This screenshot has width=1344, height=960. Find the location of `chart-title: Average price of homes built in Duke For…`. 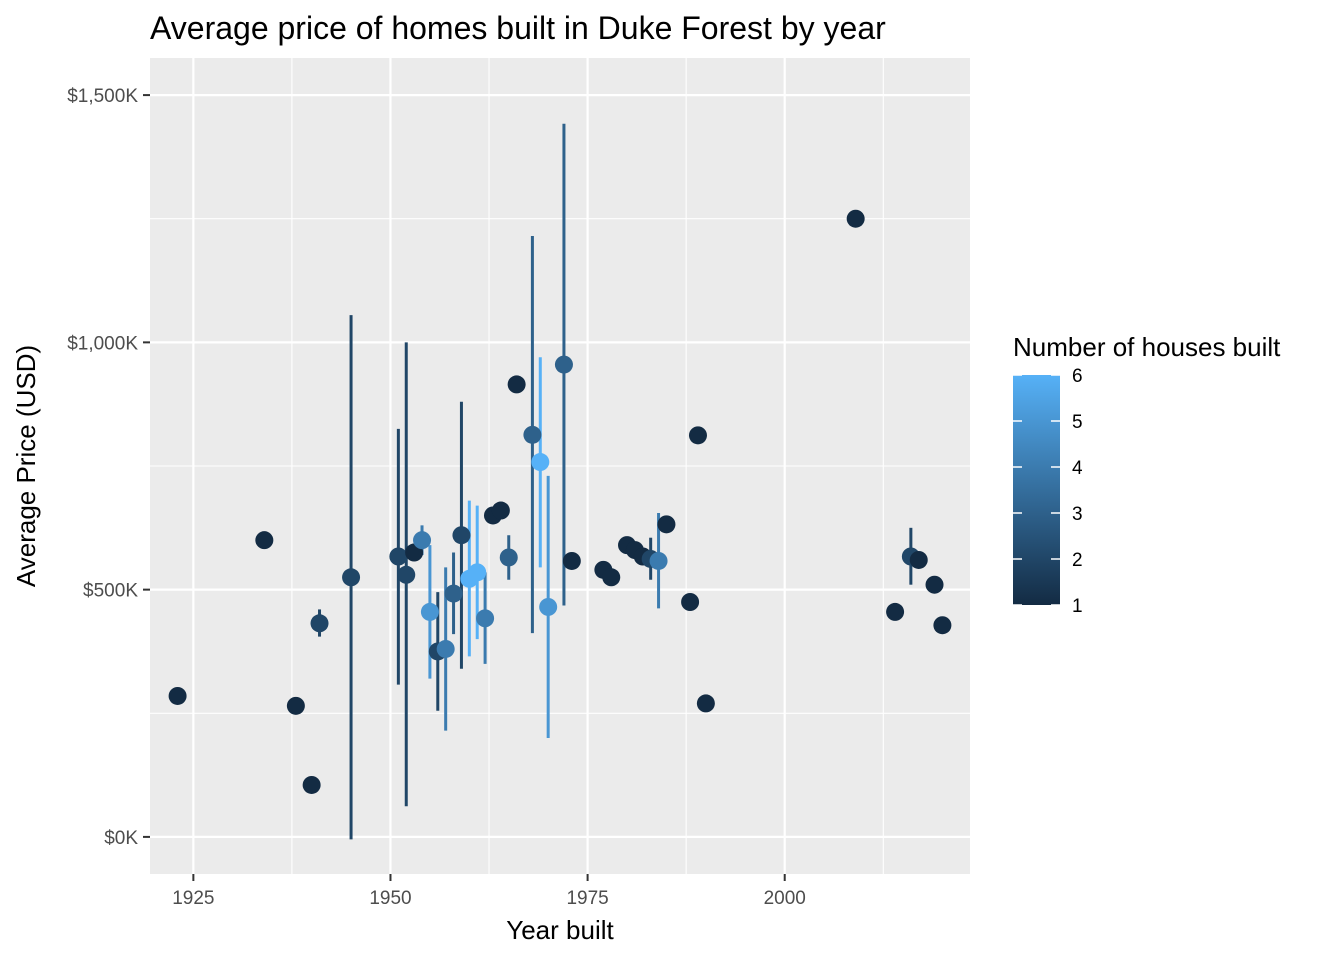

chart-title: Average price of homes built in Duke For… is located at coordinates (518, 28).